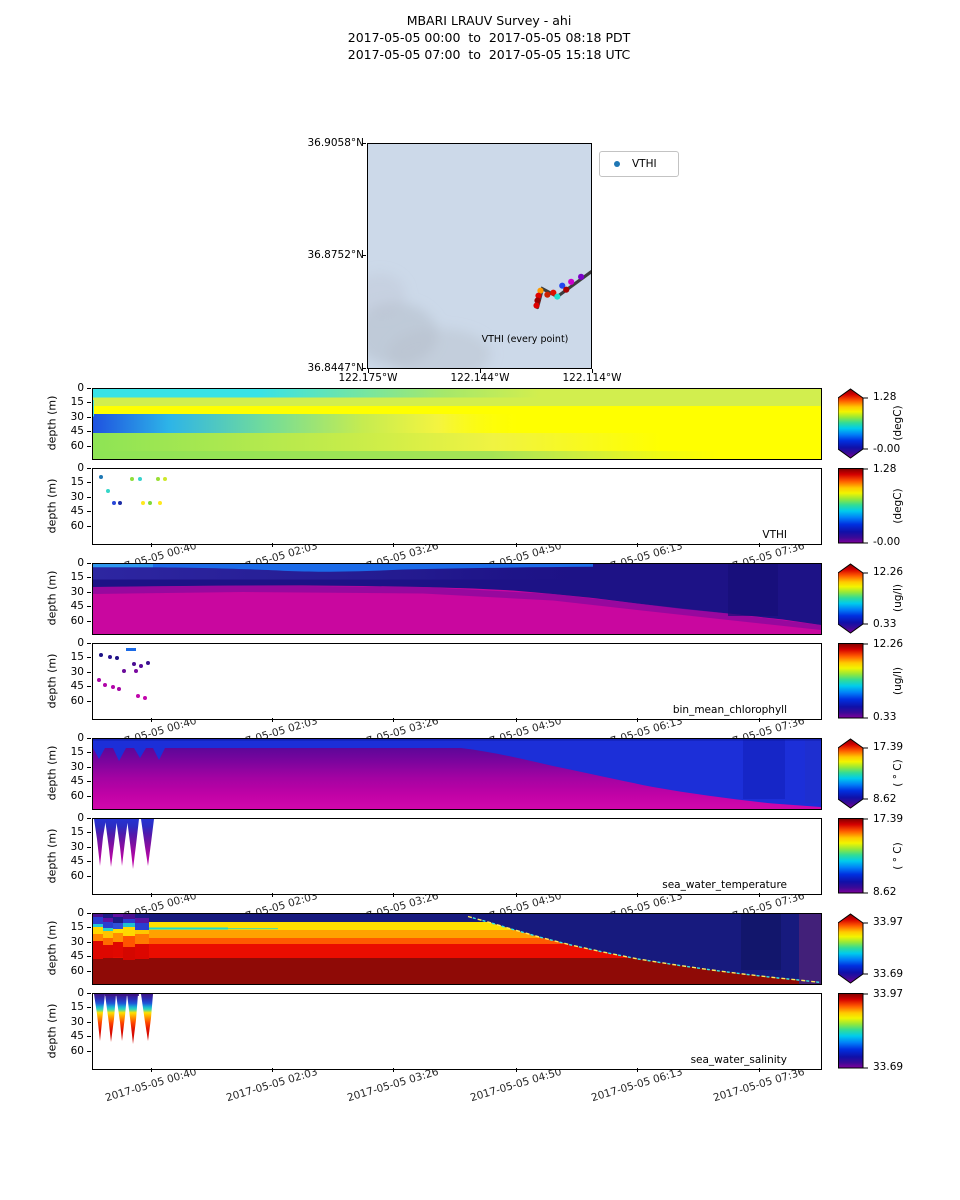 The height and width of the screenshot is (1200, 960). I want to click on colorbar-vthi-contour: 1.28 -0.00 (degC), so click(871, 423).